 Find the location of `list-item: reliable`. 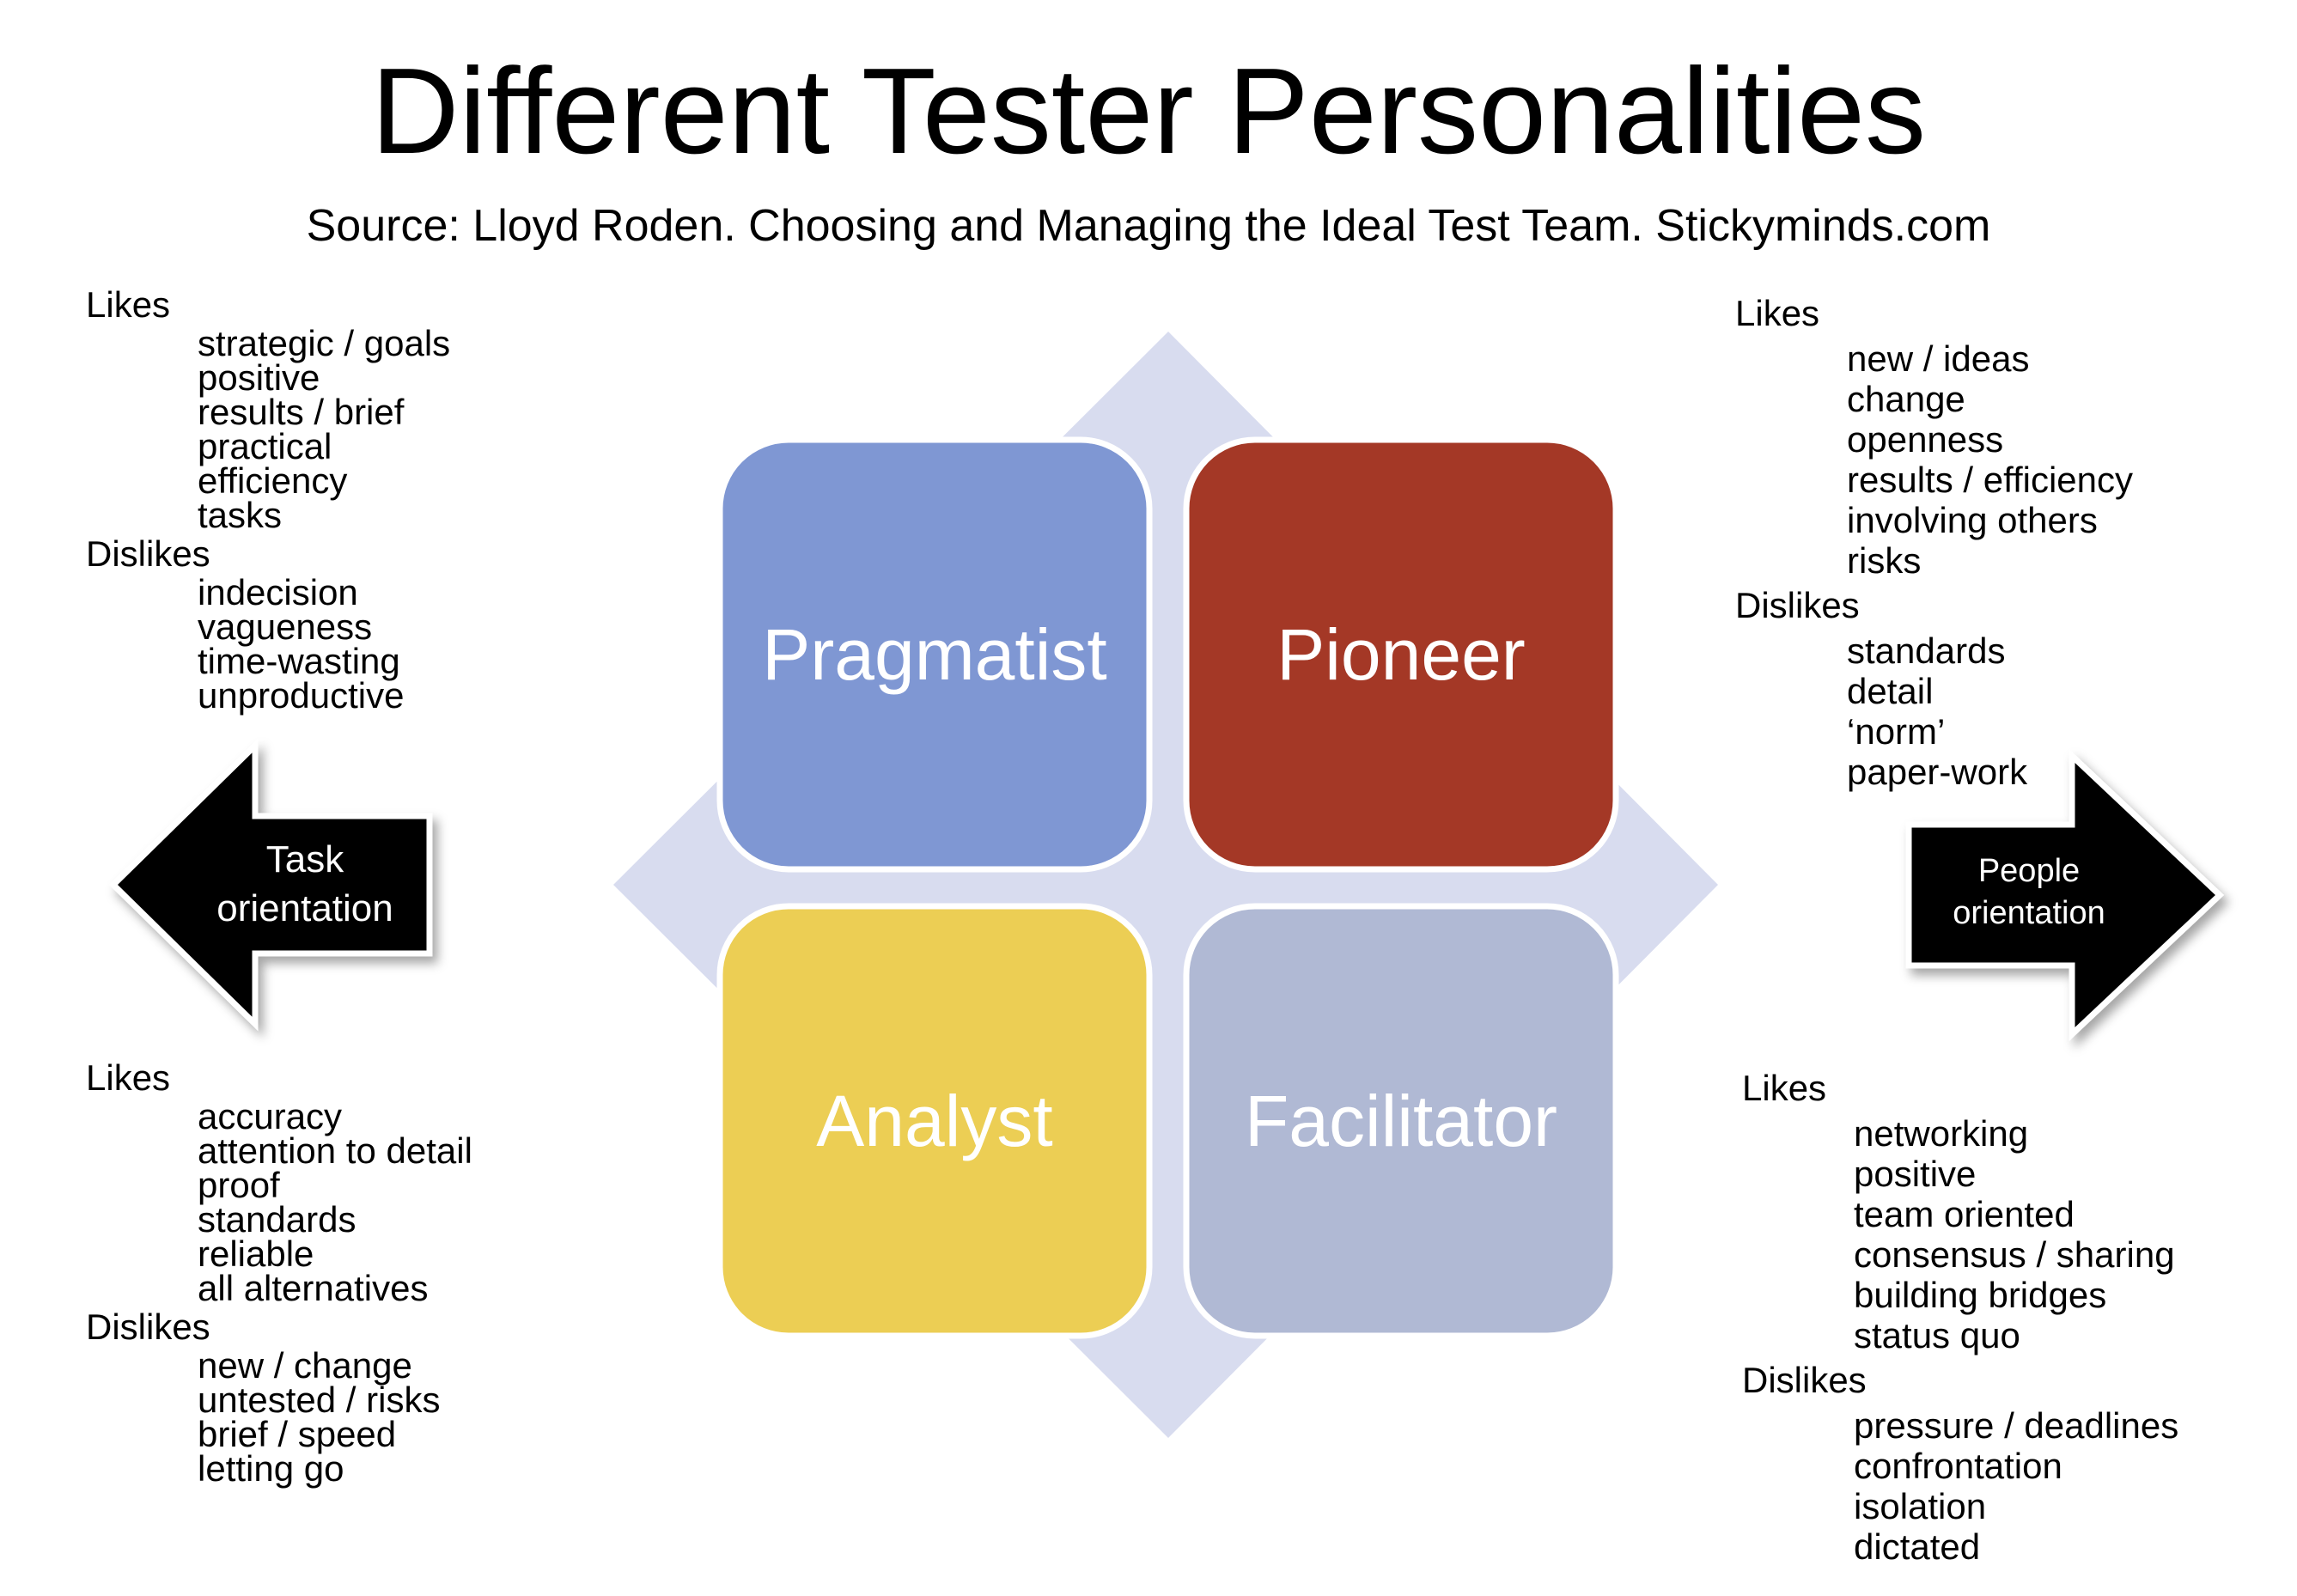

list-item: reliable is located at coordinates (256, 1254).